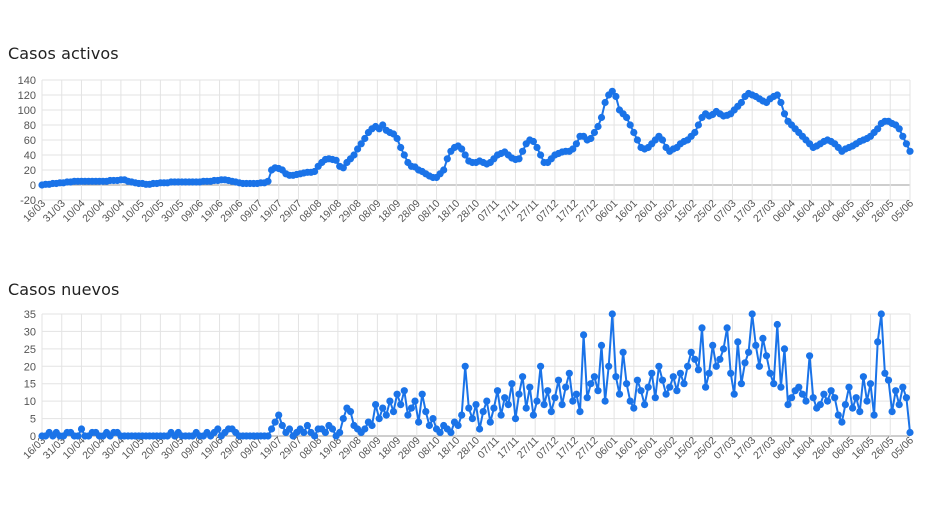 The width and height of the screenshot is (931, 509). I want to click on y-tick-label: 5, so click(33, 420).